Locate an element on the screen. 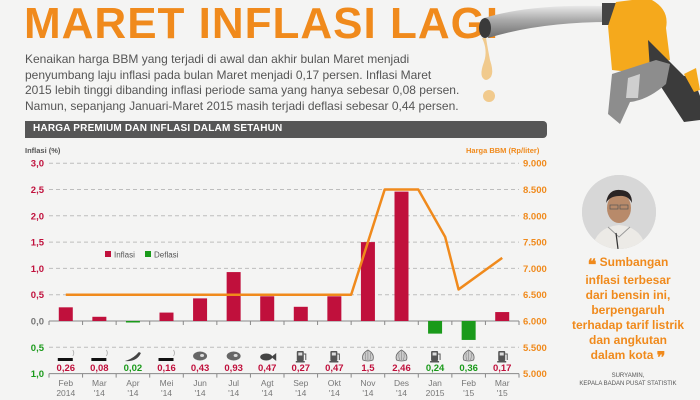  category-sublabel: 2015 is located at coordinates (435, 393).